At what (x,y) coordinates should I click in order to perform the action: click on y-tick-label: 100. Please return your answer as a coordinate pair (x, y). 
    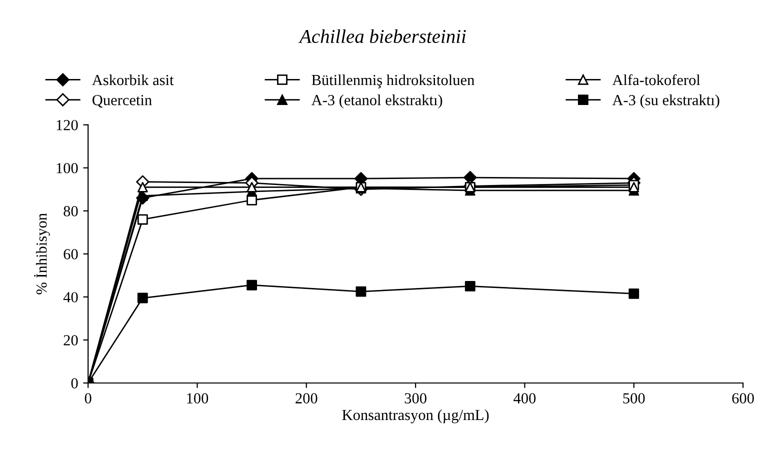
    Looking at the image, I should click on (67, 168).